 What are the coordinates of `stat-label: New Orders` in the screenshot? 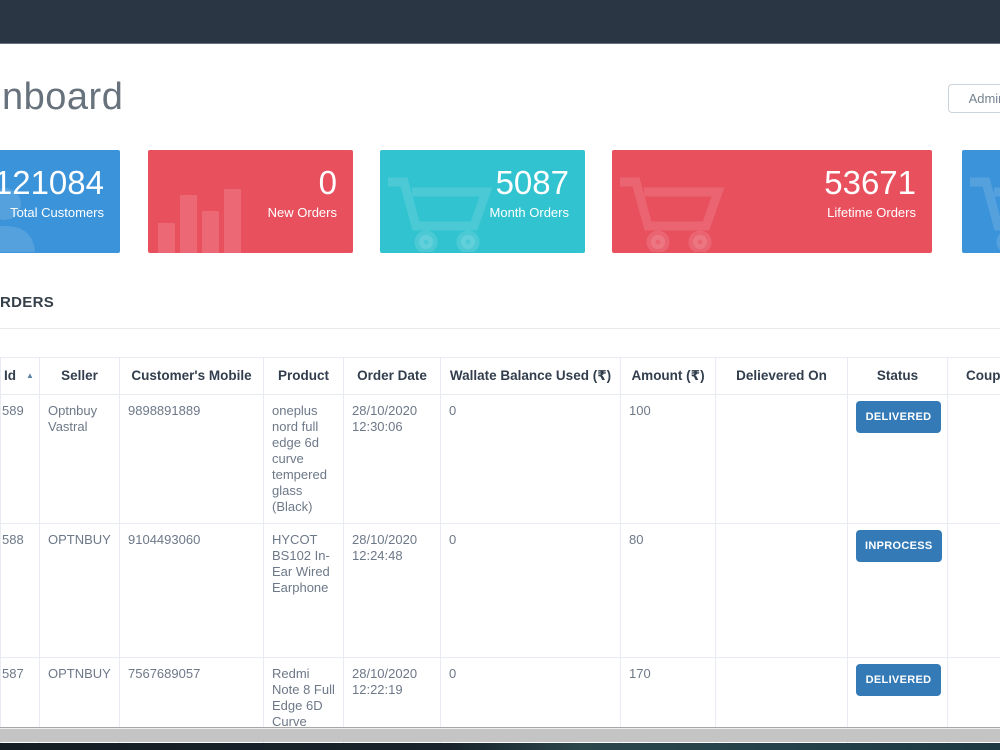 It's located at (302, 212).